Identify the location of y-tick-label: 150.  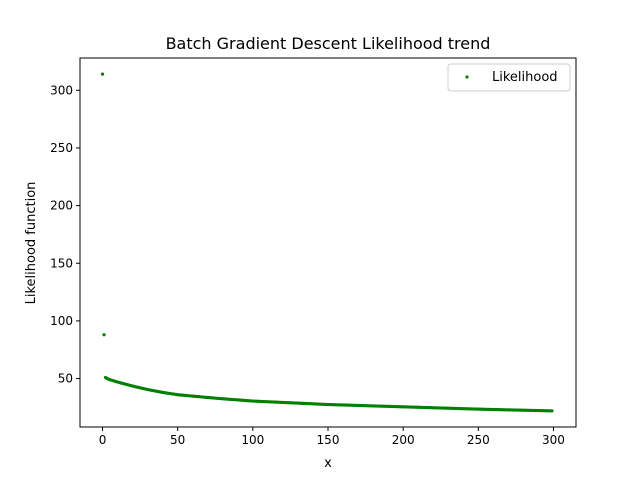
(61, 263).